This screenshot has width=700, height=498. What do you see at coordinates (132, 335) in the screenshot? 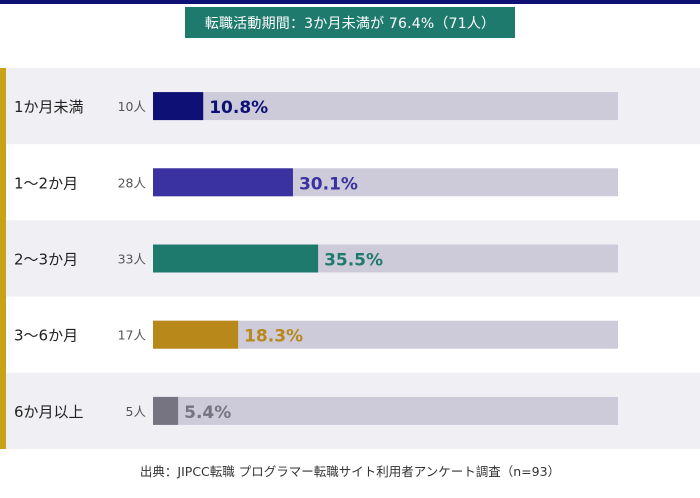
I see `count-label: 17人` at bounding box center [132, 335].